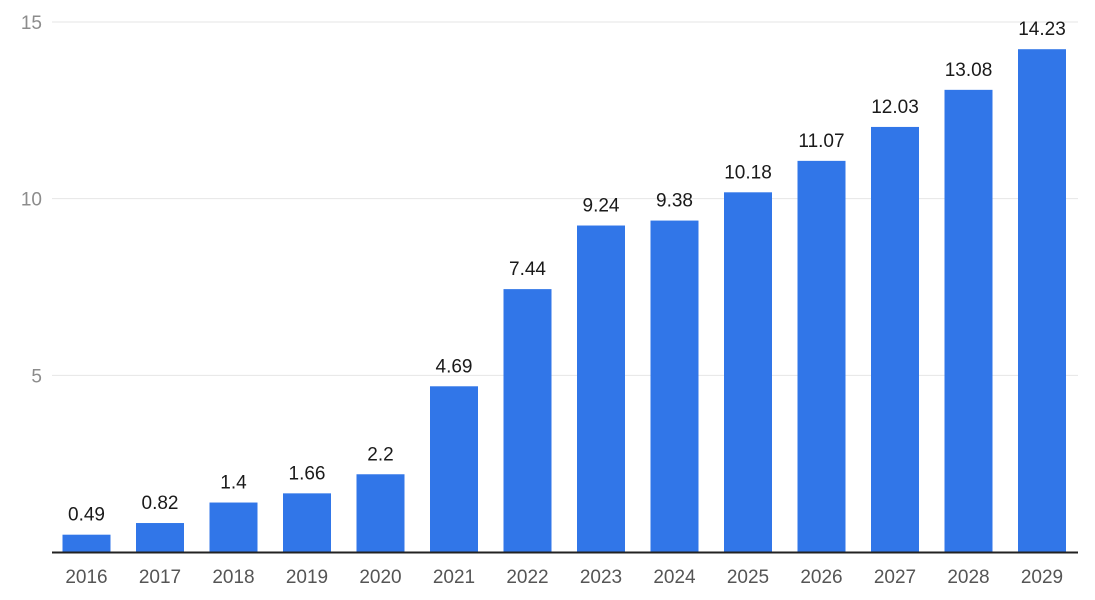 The image size is (1095, 600). What do you see at coordinates (527, 577) in the screenshot?
I see `x-tick-label-2022: 2022` at bounding box center [527, 577].